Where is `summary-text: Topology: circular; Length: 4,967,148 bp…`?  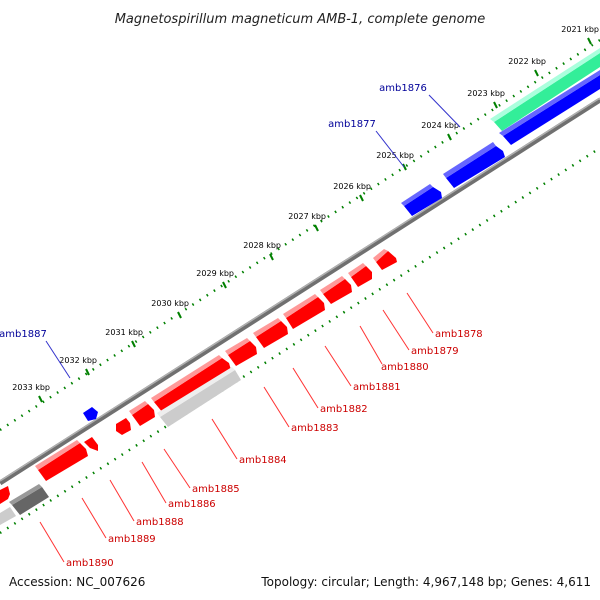 summary-text: Topology: circular; Length: 4,967,148 bp… is located at coordinates (425, 582).